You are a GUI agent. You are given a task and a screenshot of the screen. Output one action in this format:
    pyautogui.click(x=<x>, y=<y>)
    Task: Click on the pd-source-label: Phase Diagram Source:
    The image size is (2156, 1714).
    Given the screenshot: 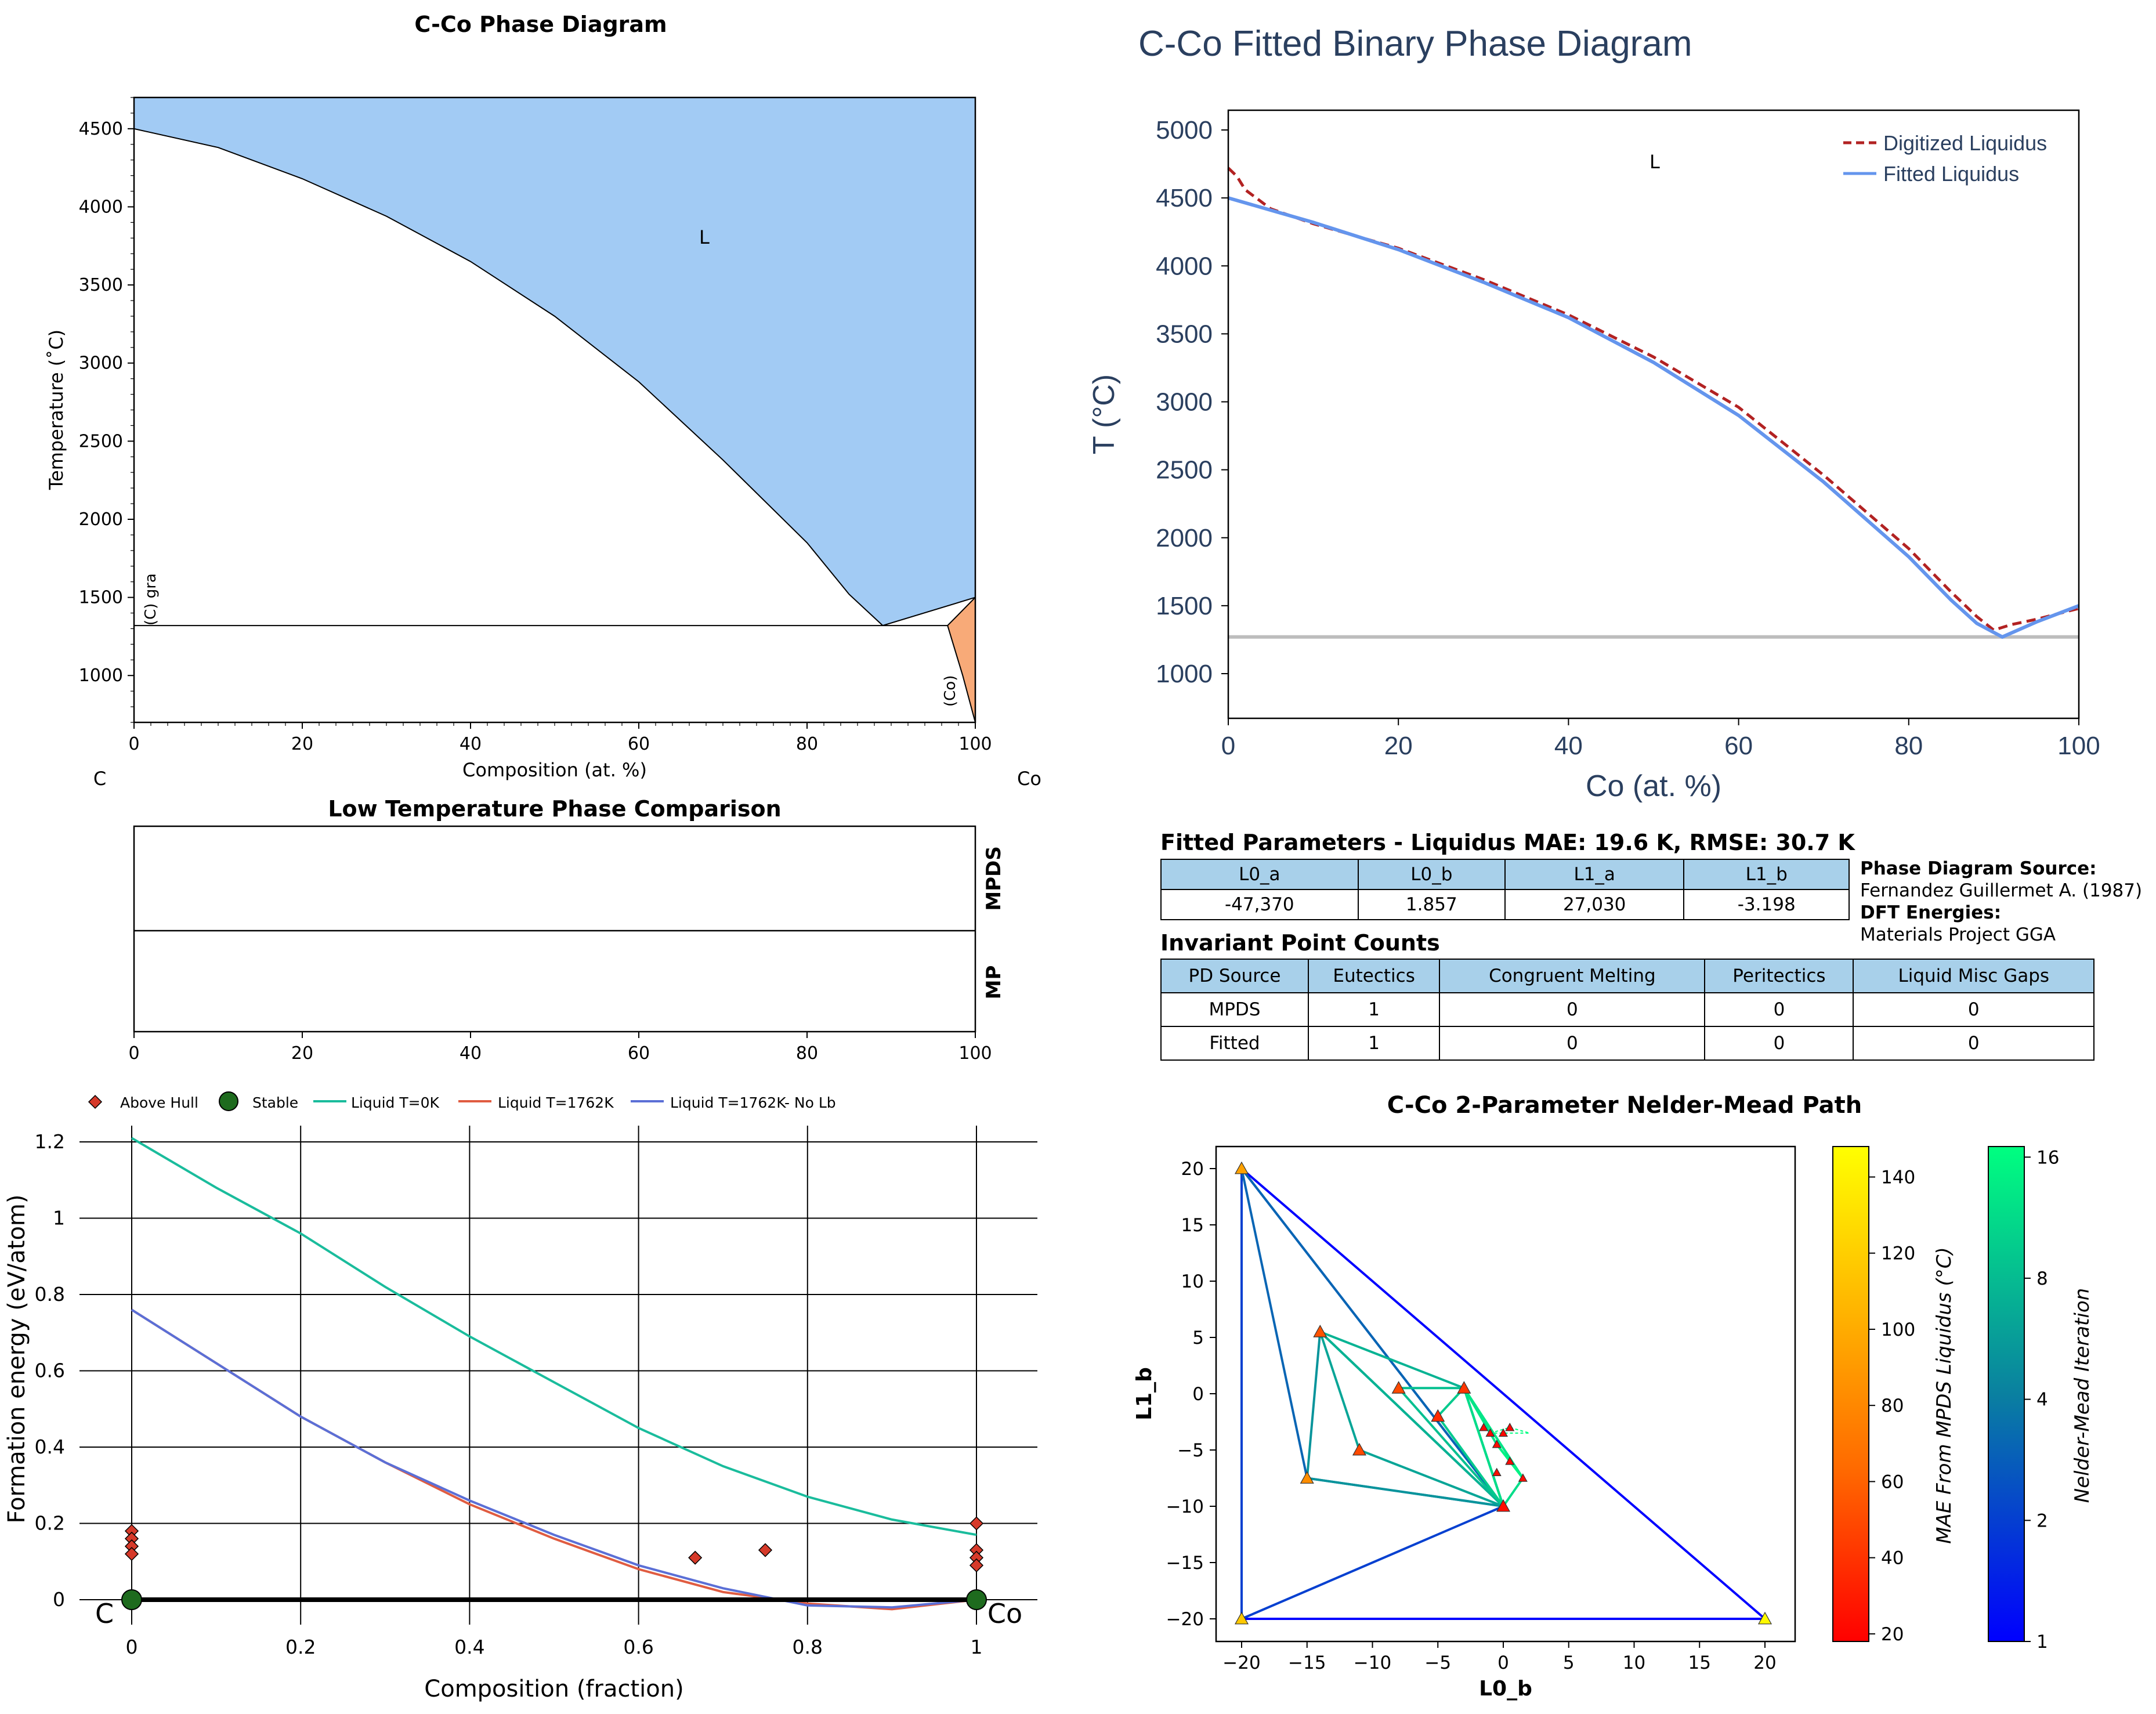 What is the action you would take?
    pyautogui.click(x=1978, y=869)
    